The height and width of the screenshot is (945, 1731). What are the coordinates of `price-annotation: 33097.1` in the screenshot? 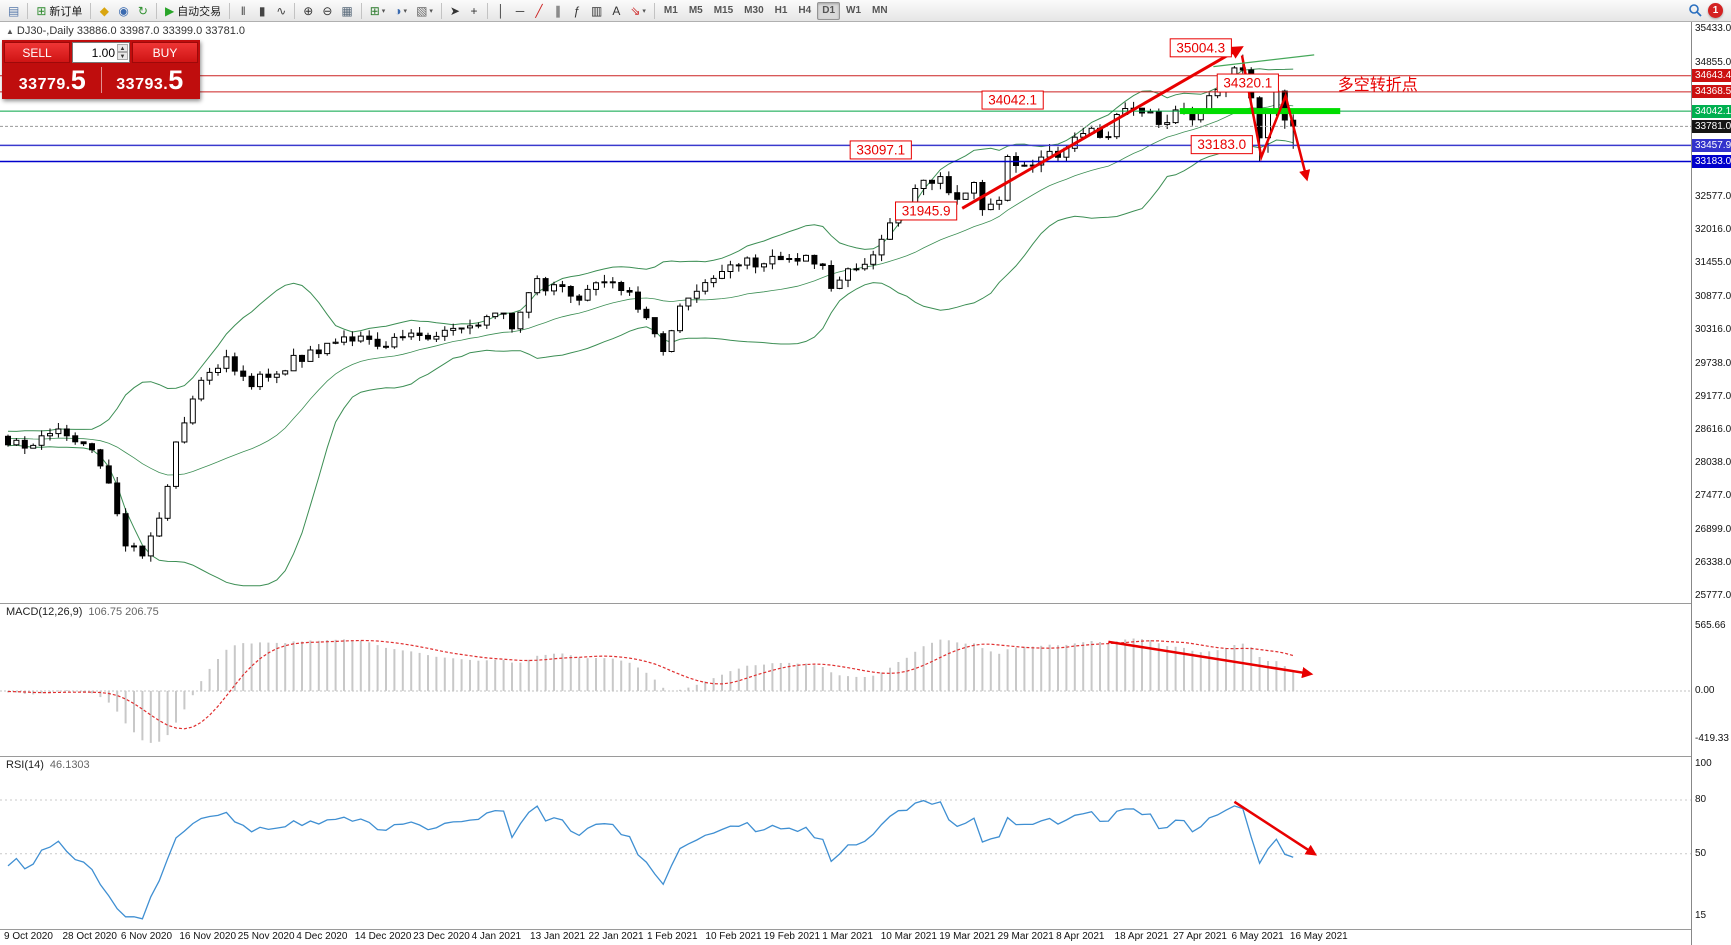 It's located at (880, 150).